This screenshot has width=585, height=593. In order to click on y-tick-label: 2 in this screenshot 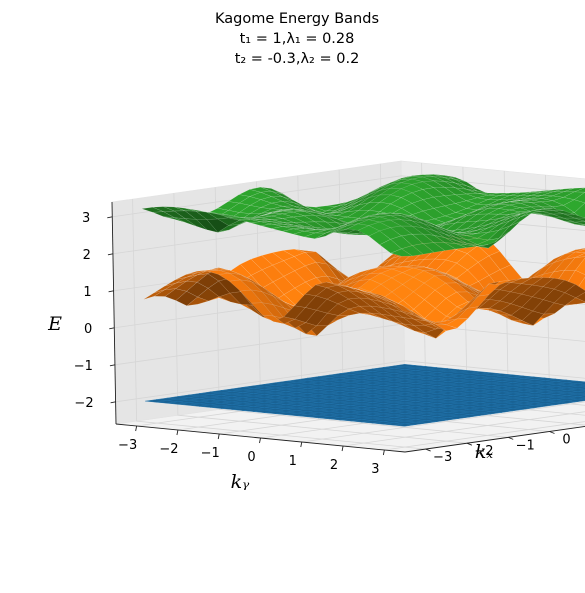, I will do `click(334, 465)`.